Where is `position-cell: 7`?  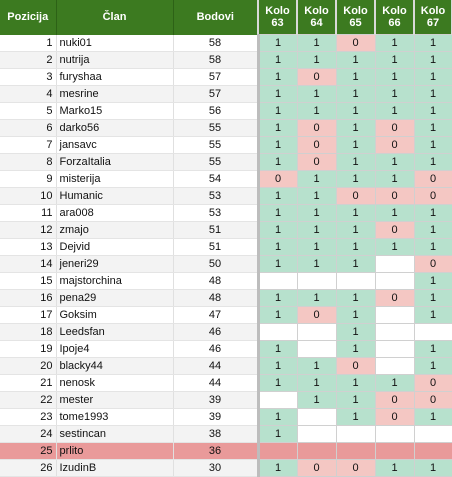
position-cell: 7 is located at coordinates (28, 145).